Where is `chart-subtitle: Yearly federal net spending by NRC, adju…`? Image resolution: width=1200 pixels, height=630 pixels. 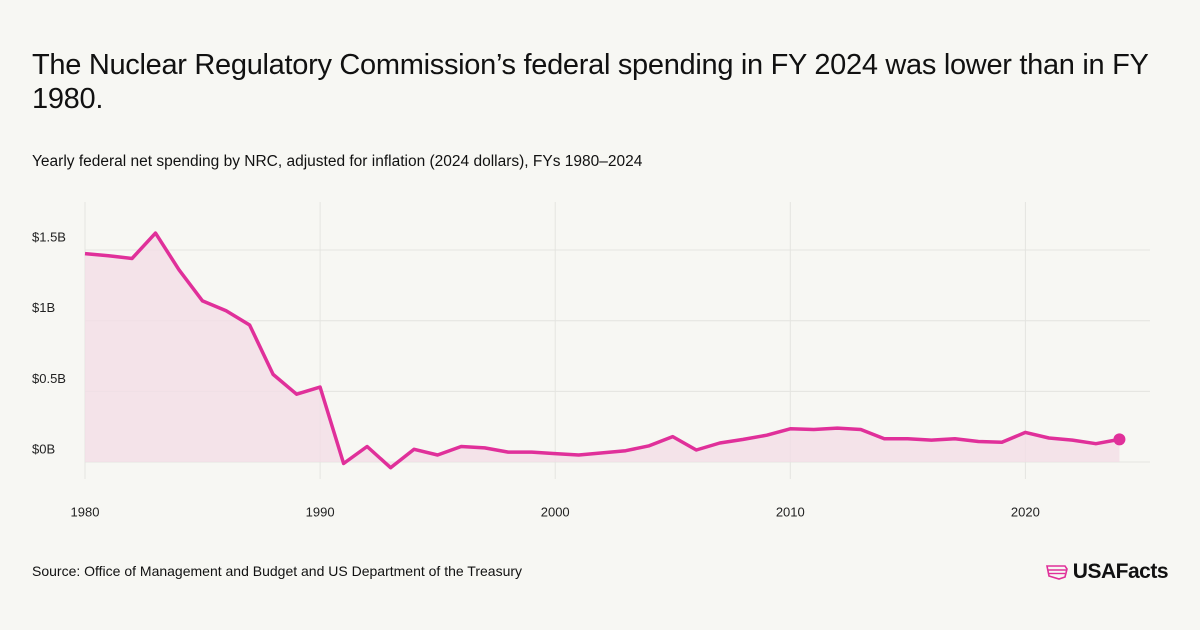
chart-subtitle: Yearly federal net spending by NRC, adju… is located at coordinates (337, 161).